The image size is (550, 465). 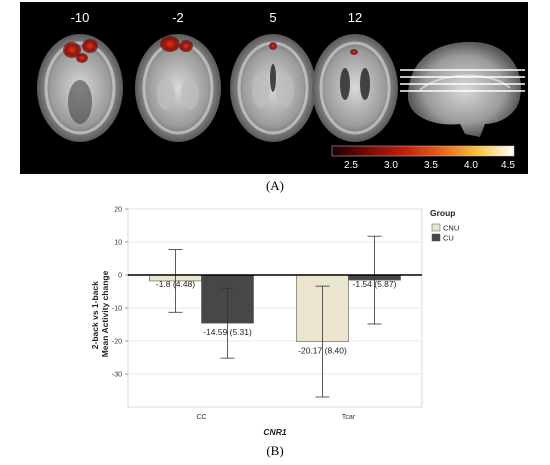 What do you see at coordinates (436, 227) in the screenshot?
I see `legend-swatch-cnu` at bounding box center [436, 227].